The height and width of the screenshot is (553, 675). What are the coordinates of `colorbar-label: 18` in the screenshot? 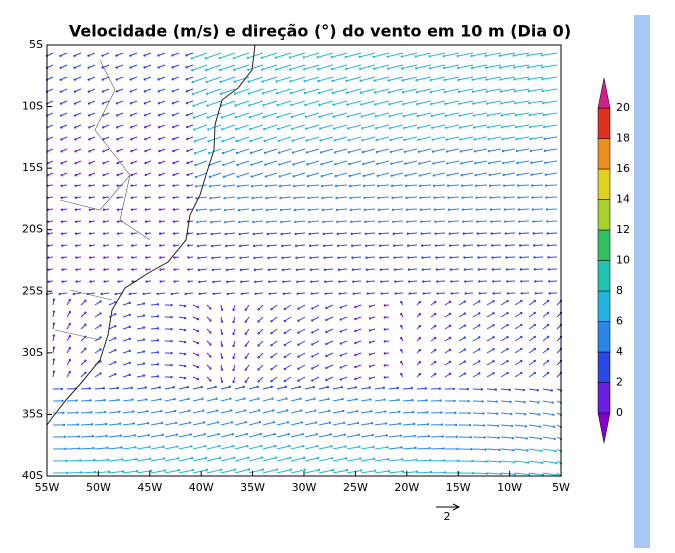 It's located at (623, 138).